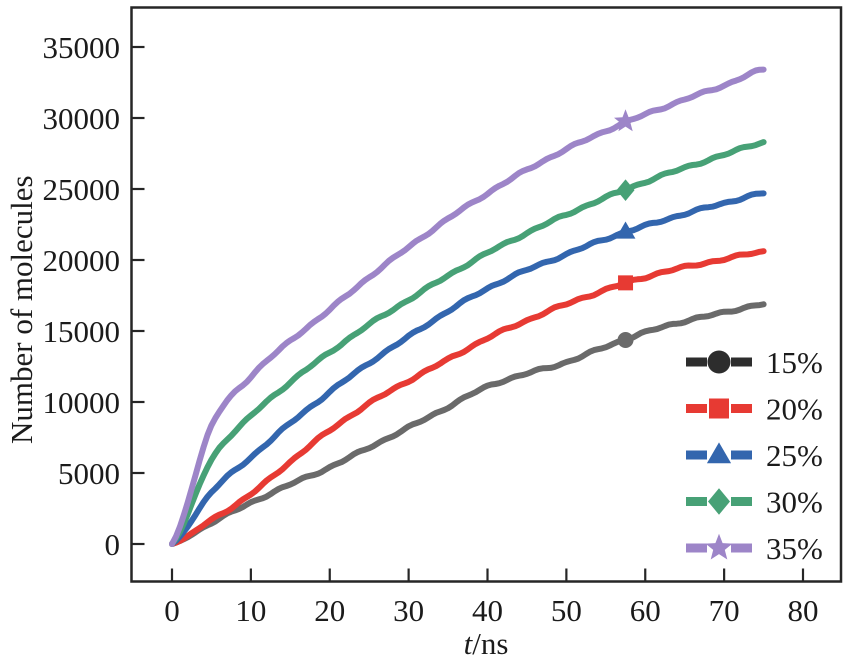 The image size is (852, 662). Describe the element at coordinates (645, 610) in the screenshot. I see `x-tick-label: 60` at that location.